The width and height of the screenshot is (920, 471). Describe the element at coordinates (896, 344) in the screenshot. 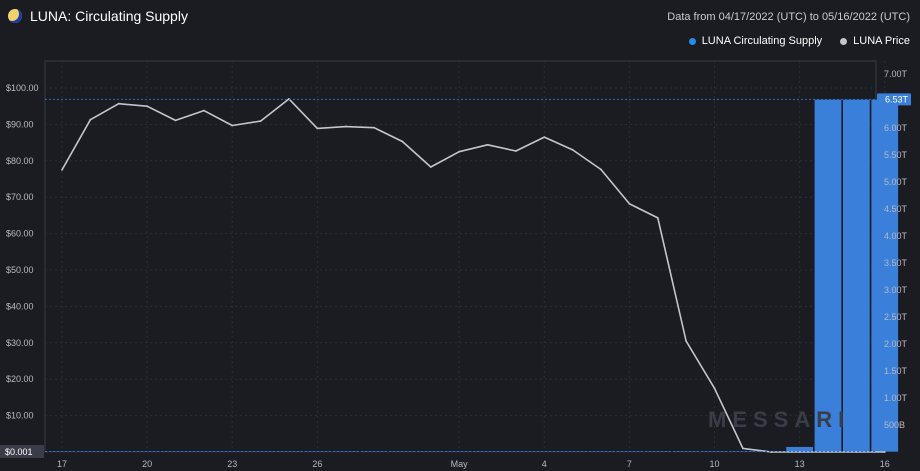

I see `right-axis-tick-label: 2.00T` at that location.